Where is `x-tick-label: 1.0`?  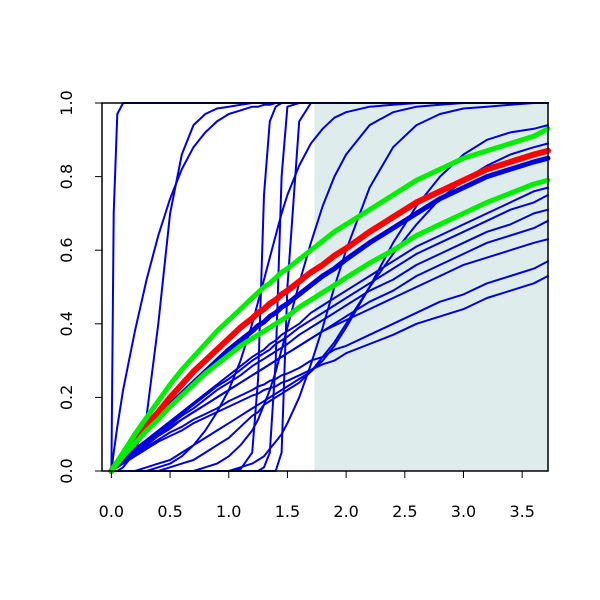
x-tick-label: 1.0 is located at coordinates (228, 511).